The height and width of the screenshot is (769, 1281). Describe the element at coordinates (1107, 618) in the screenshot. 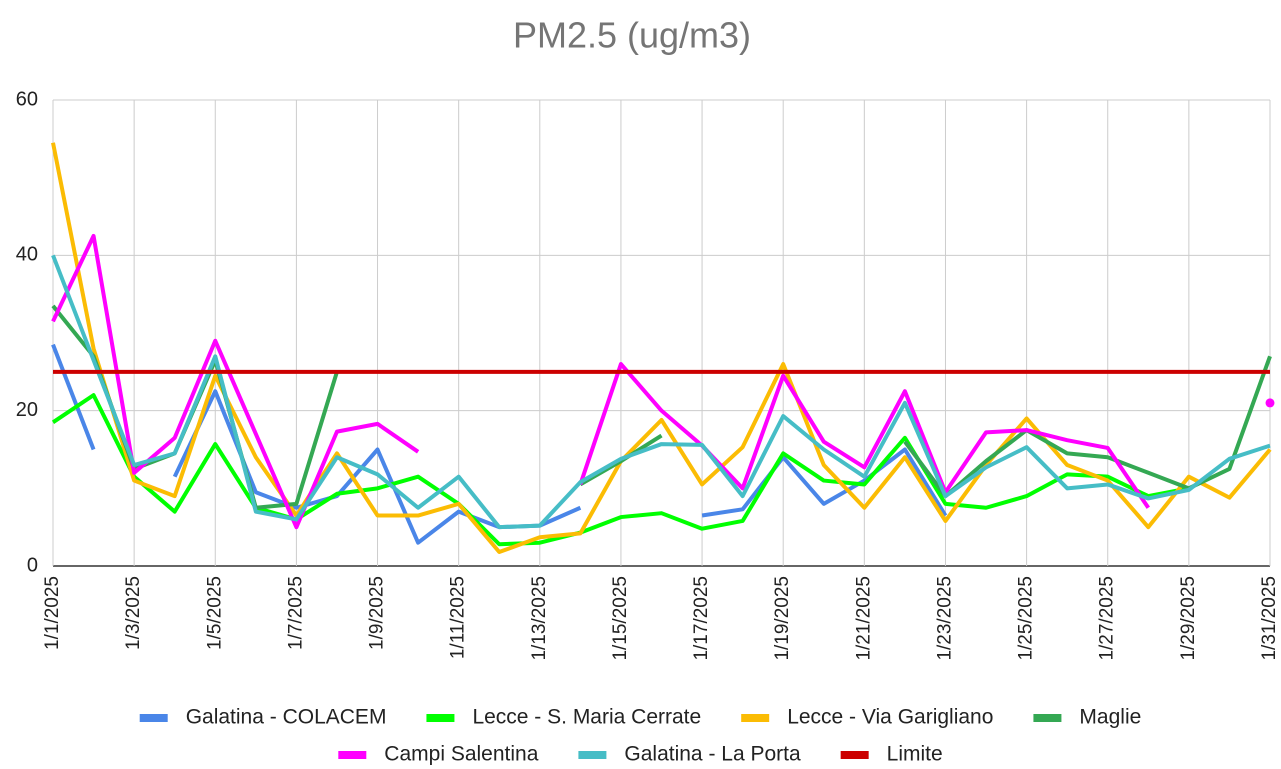

I see `x-tick-label: 1/27/2025` at that location.